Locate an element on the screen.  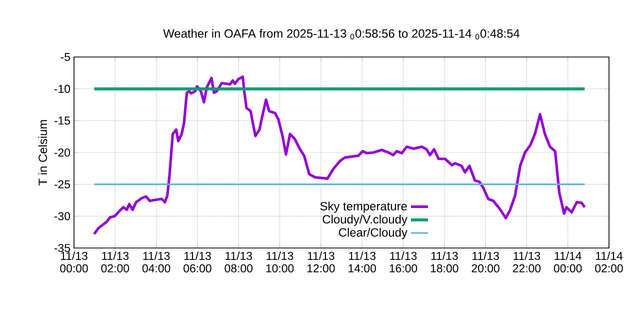
y-tick-label: -35 is located at coordinates (62, 248).